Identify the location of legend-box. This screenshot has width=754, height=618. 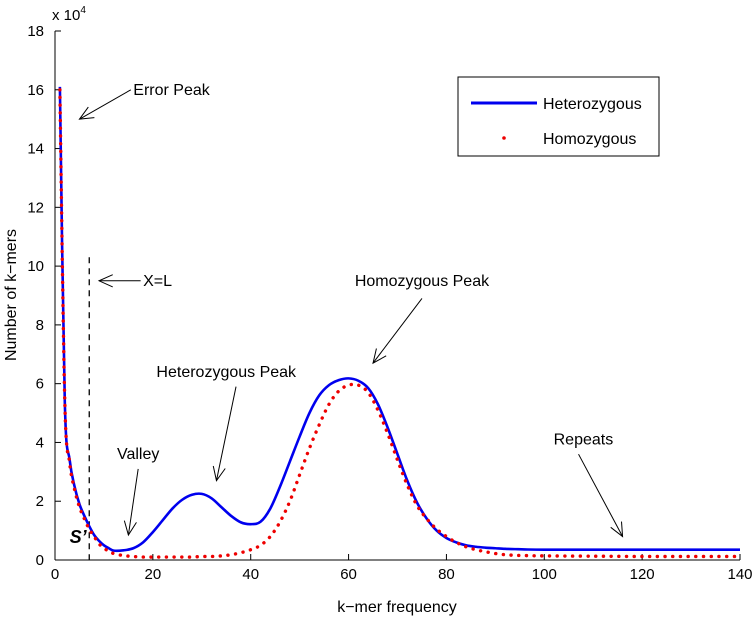
(558, 116).